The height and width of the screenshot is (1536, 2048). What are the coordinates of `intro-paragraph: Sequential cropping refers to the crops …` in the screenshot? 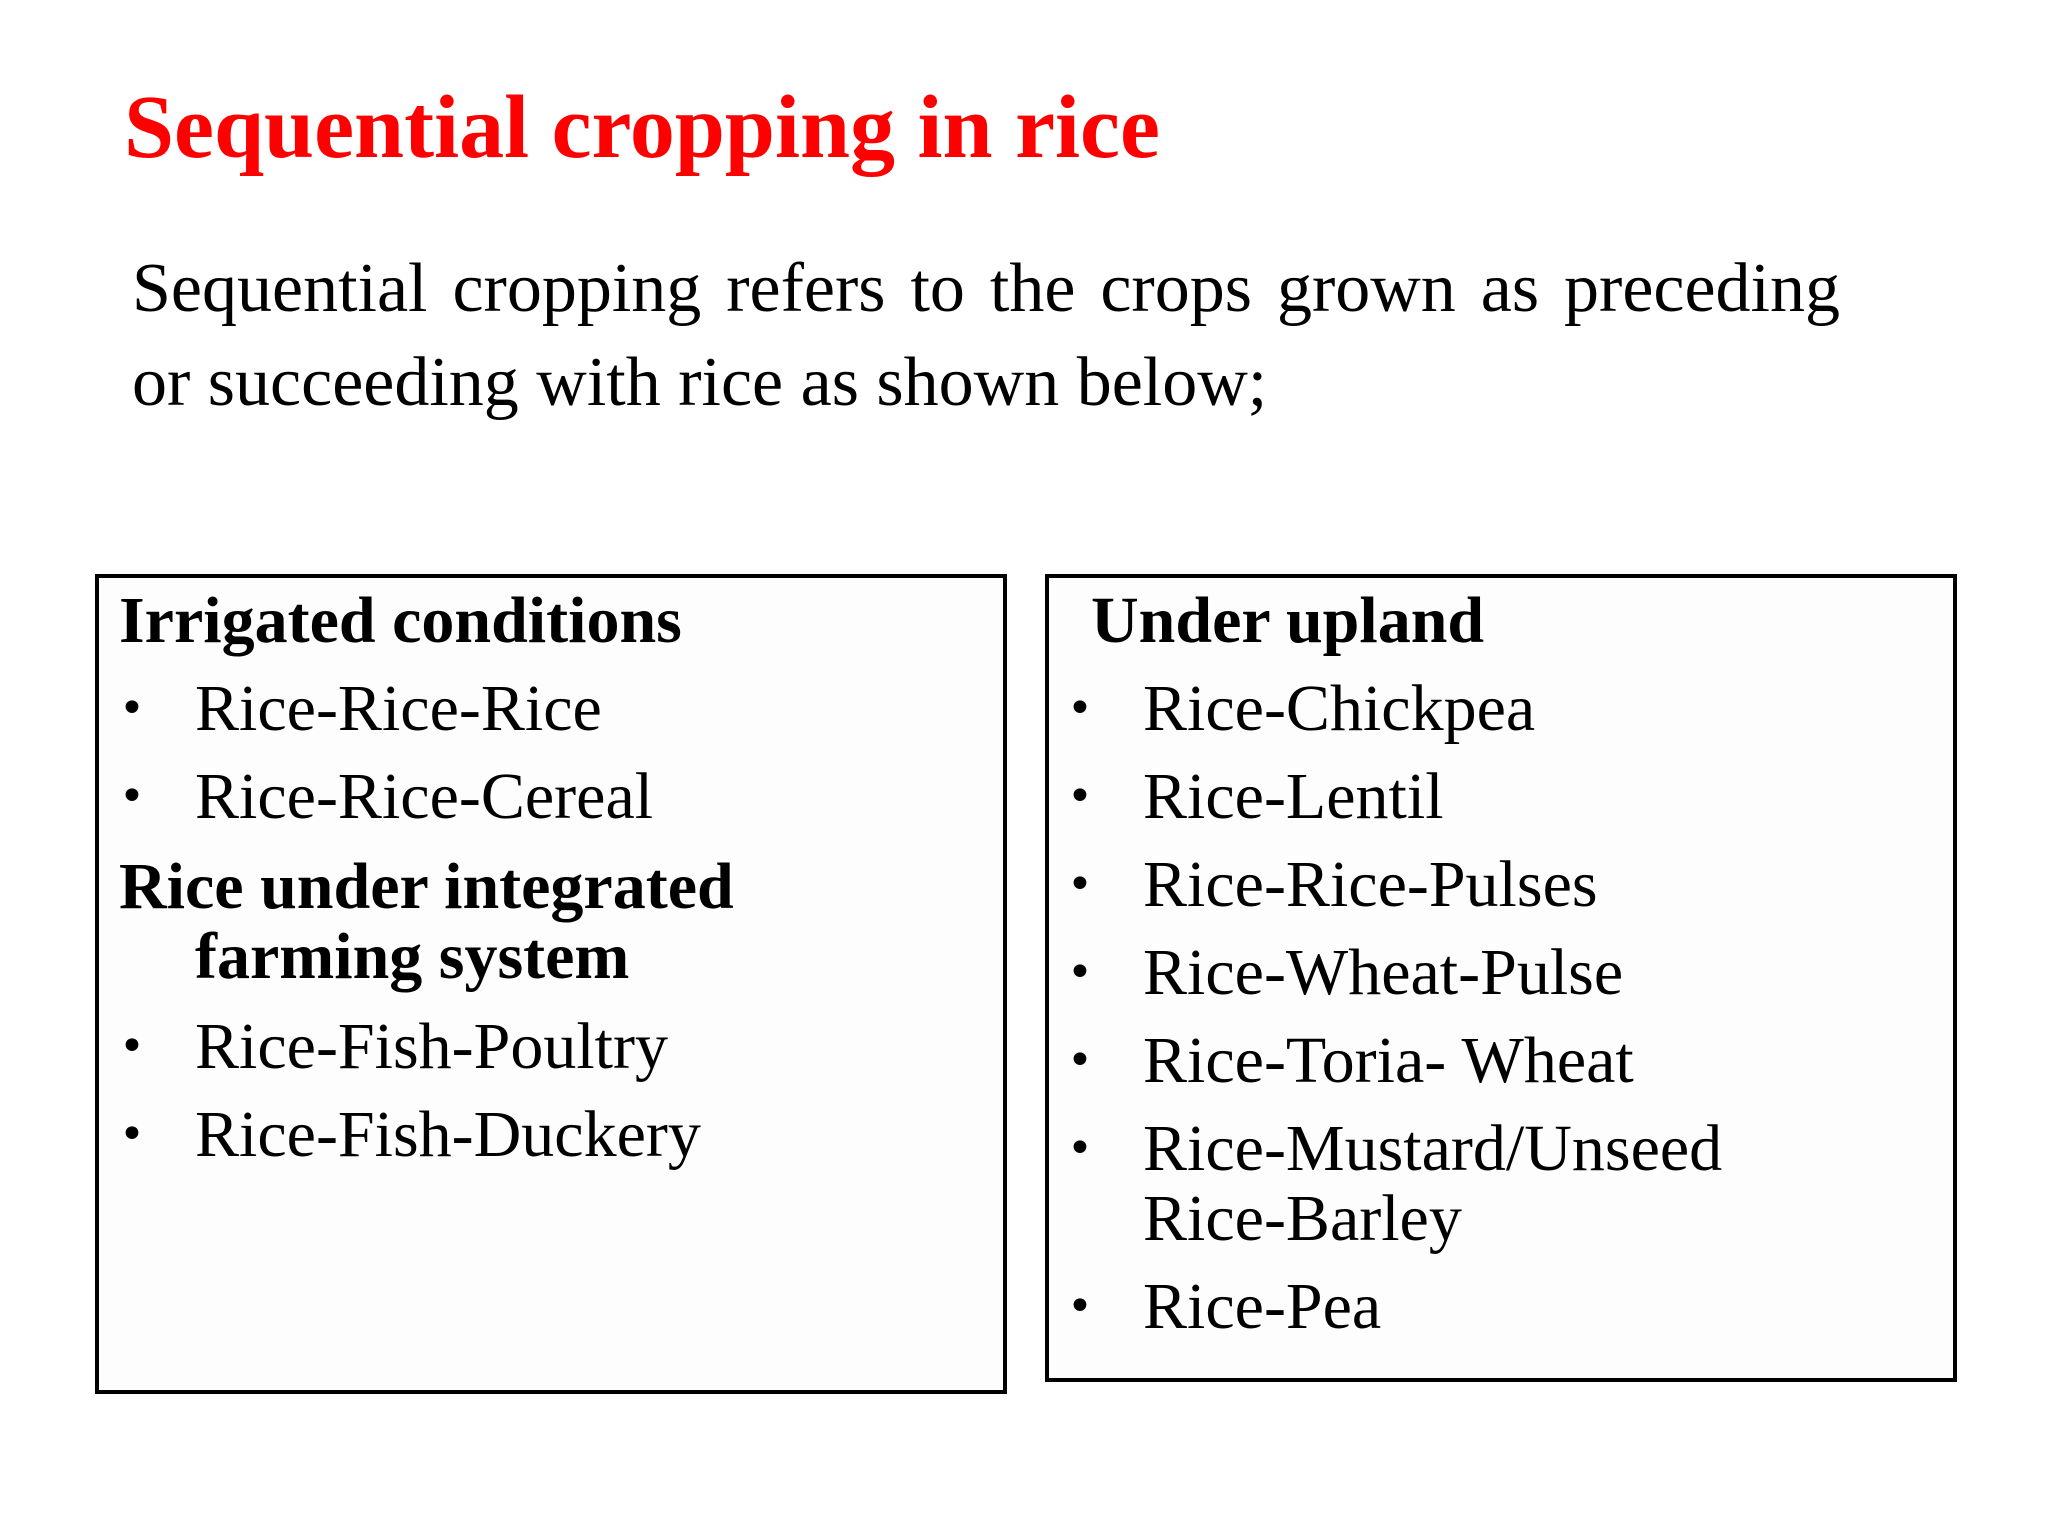 It's located at (986, 335).